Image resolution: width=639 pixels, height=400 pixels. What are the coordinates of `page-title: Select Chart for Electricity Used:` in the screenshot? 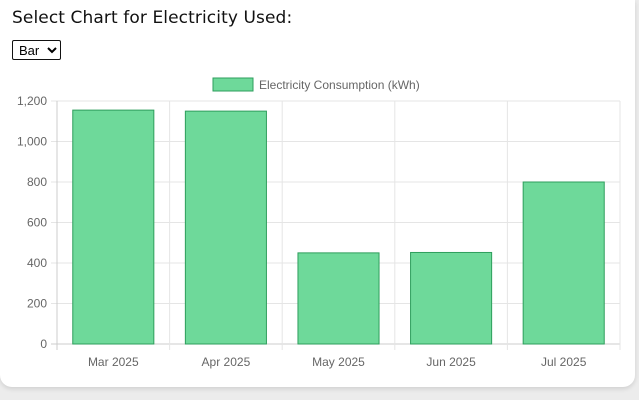 It's located at (152, 18).